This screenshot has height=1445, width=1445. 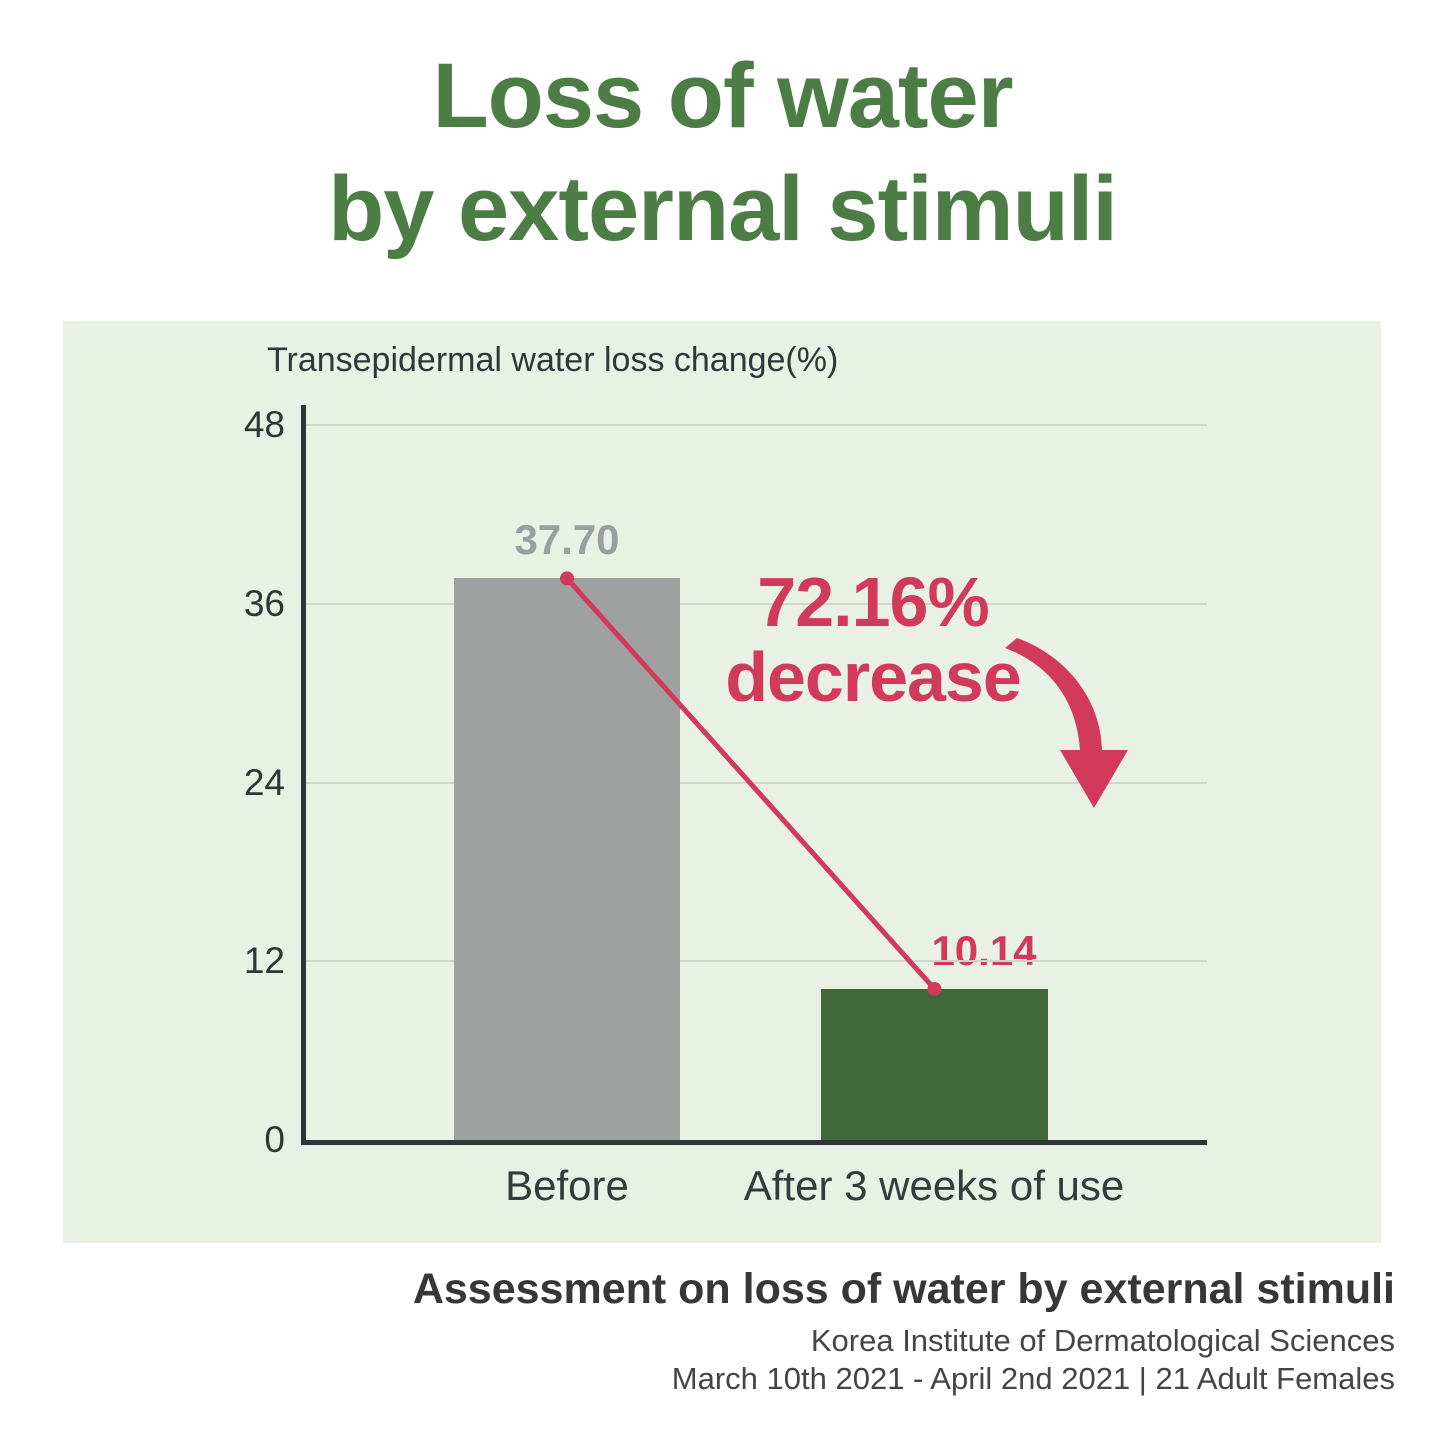 I want to click on trend-dot-after, so click(x=934, y=988).